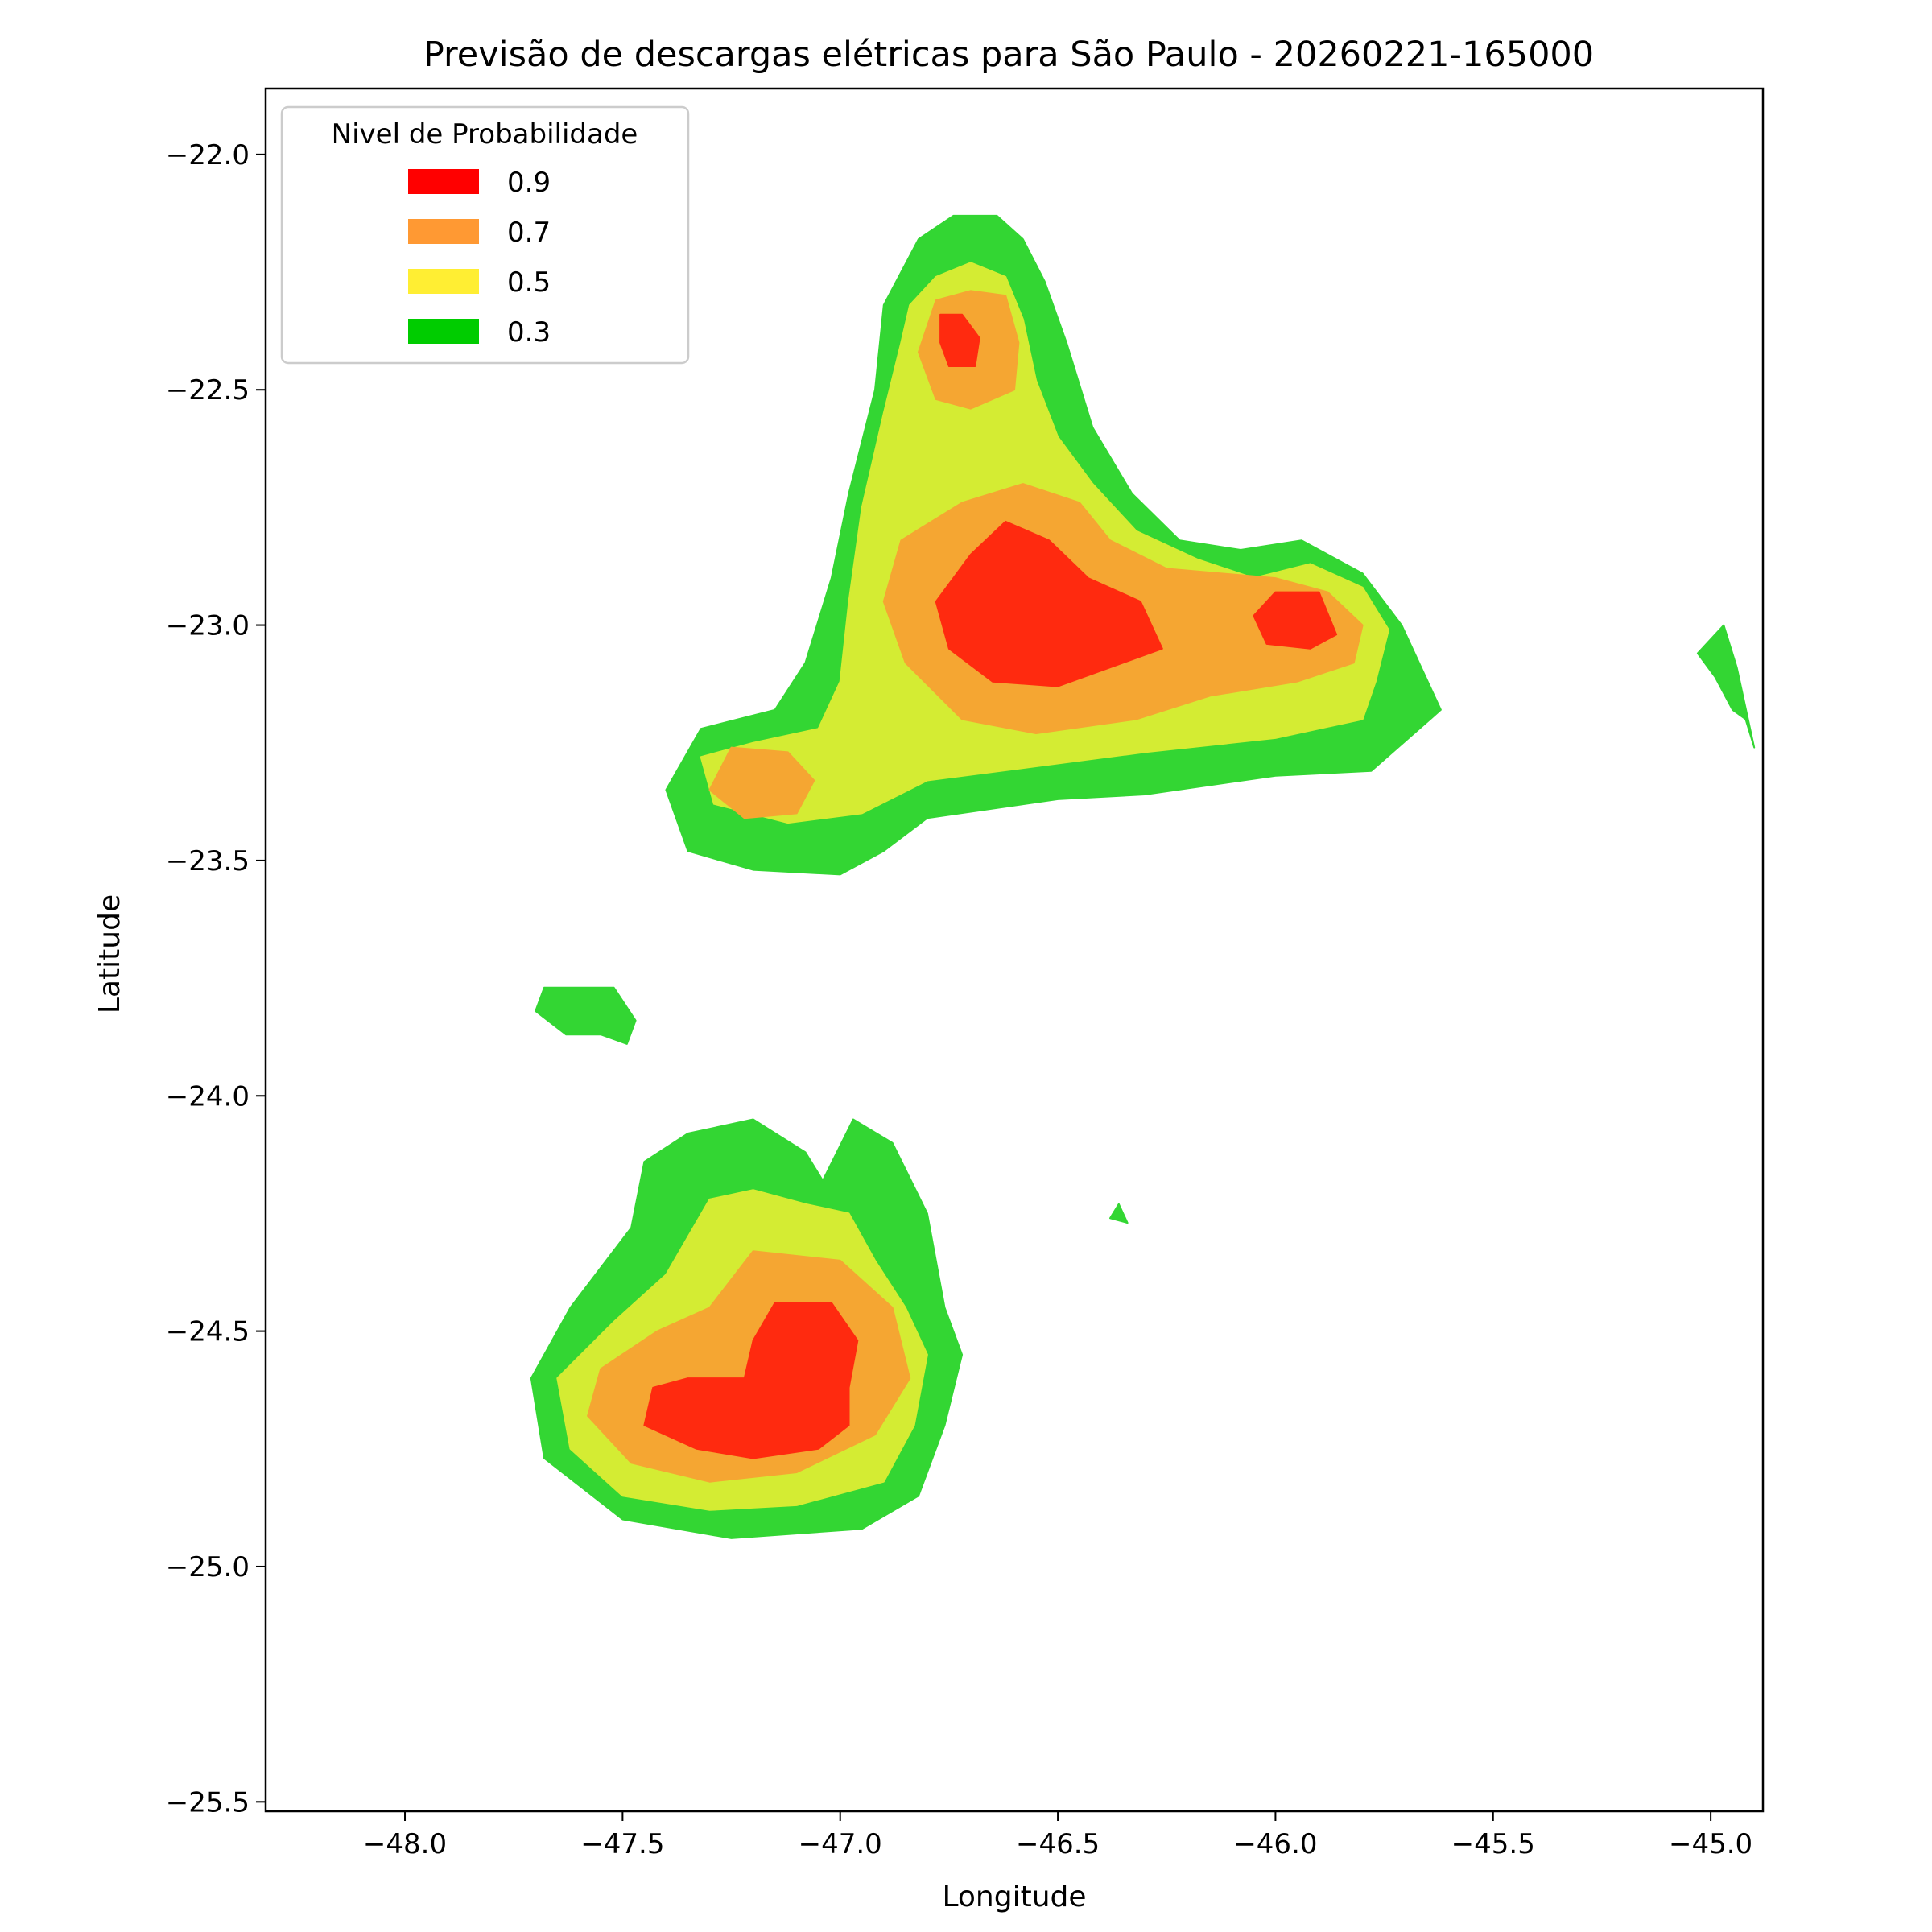 The image size is (1932, 1932). Describe the element at coordinates (1710, 1844) in the screenshot. I see `x-tick-label: −45.0` at that location.